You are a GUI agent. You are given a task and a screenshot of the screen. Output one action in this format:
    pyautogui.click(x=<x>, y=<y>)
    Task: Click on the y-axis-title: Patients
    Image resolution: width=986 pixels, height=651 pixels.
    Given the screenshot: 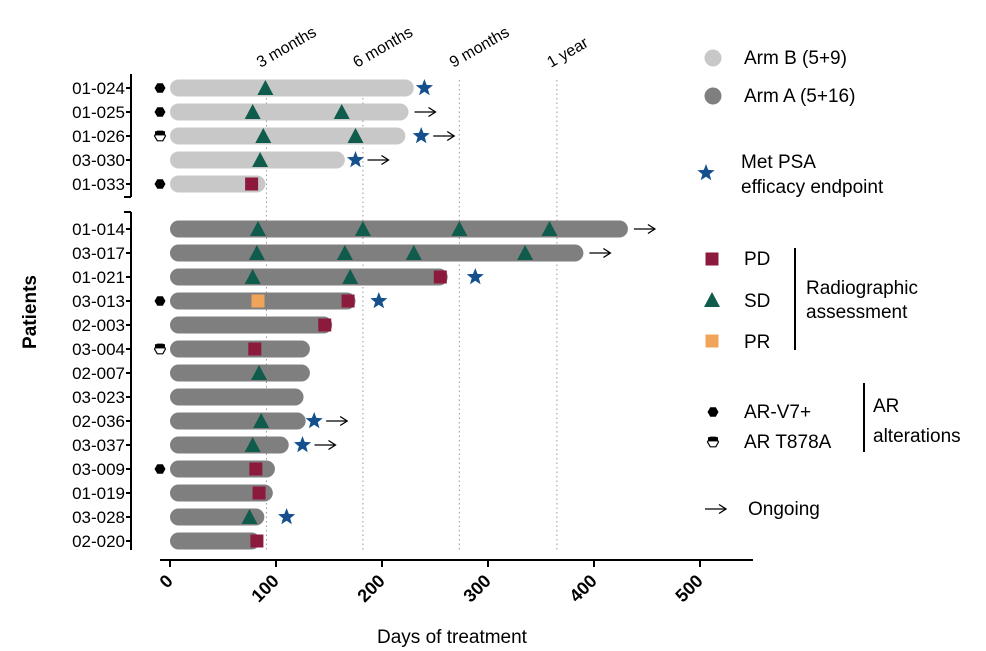 What is the action you would take?
    pyautogui.click(x=30, y=312)
    